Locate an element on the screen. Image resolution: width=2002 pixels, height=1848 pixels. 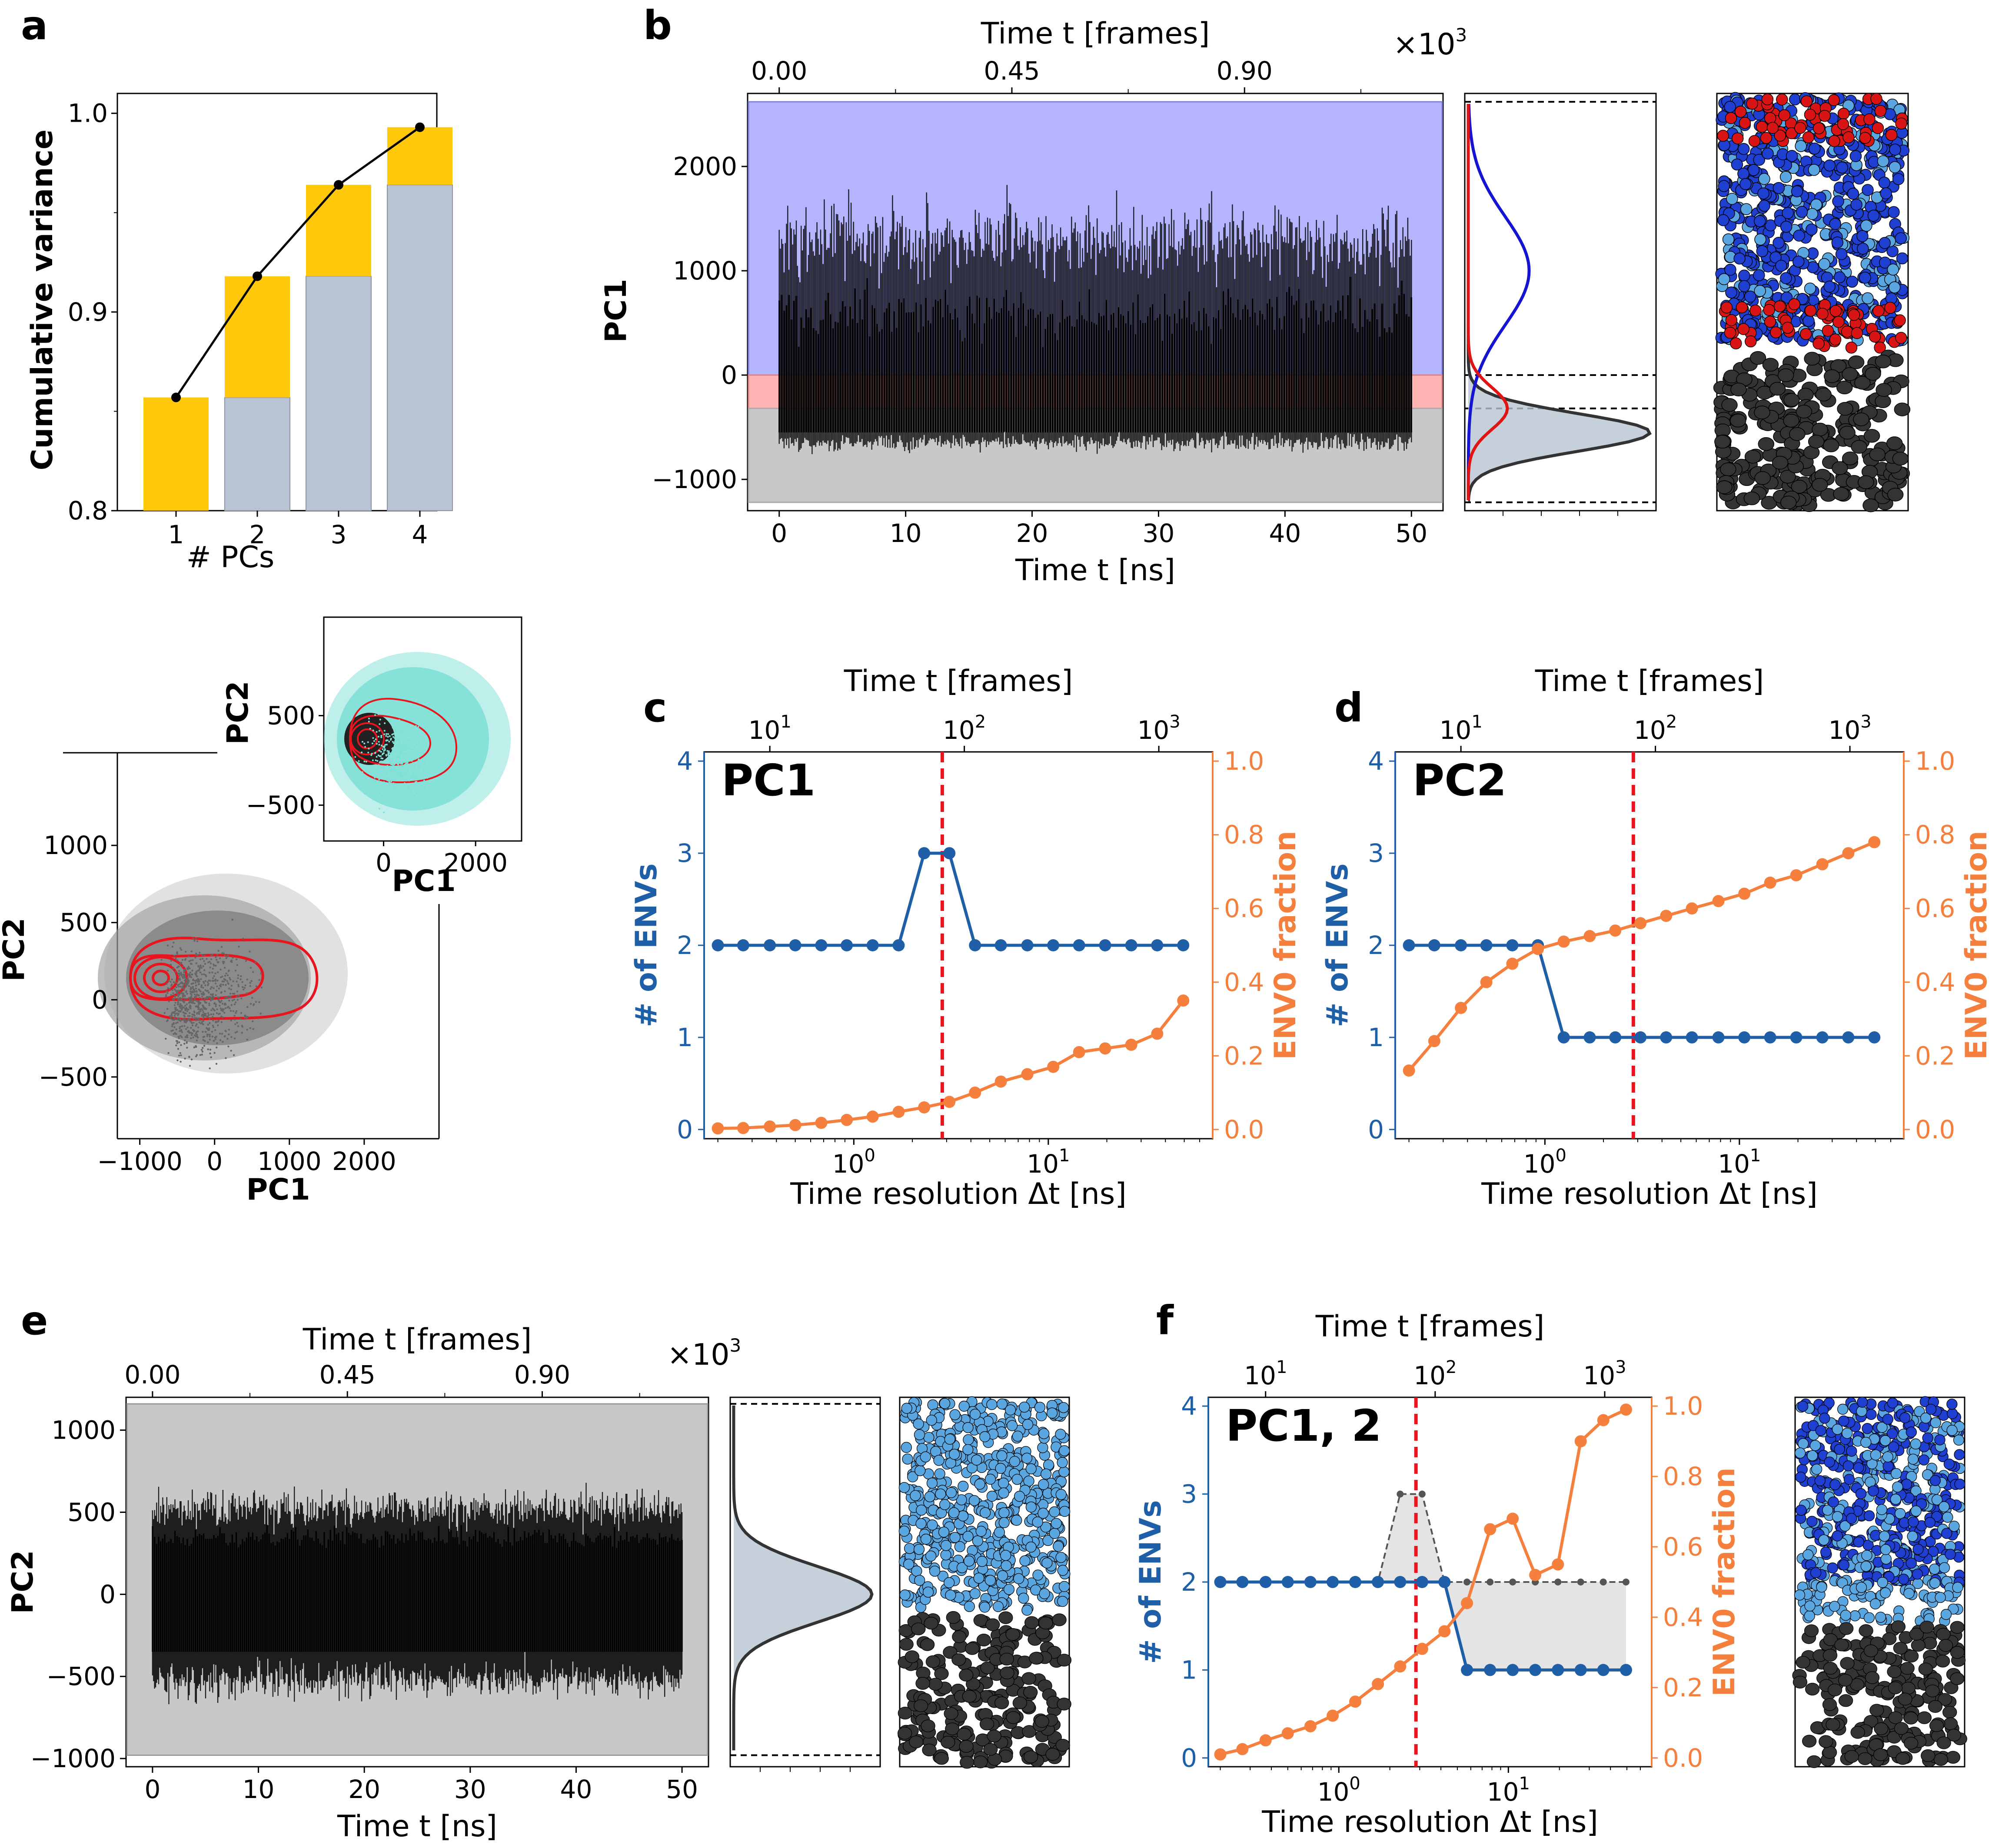
bar-previous is located at coordinates (420, 347).